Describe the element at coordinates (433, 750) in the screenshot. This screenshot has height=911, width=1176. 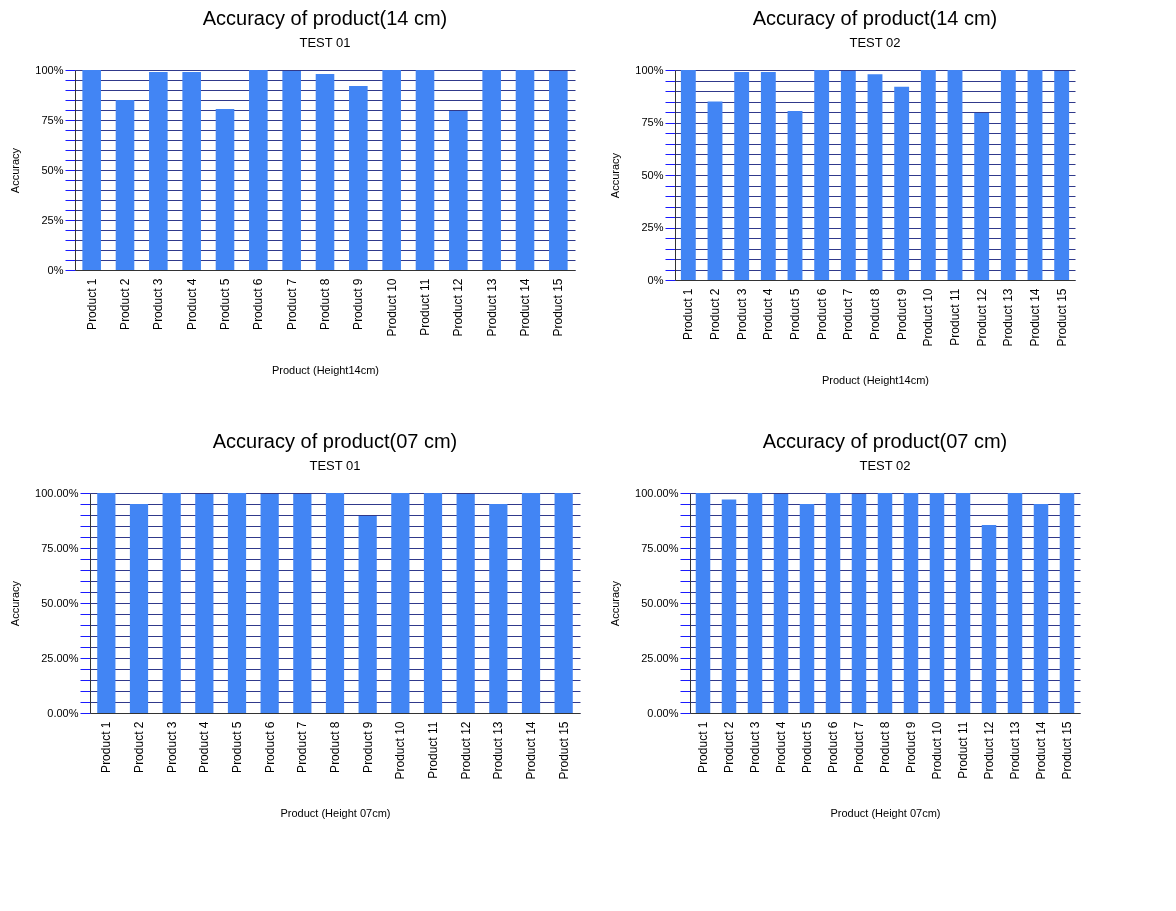
I see `x-tick-label: Product 11` at that location.